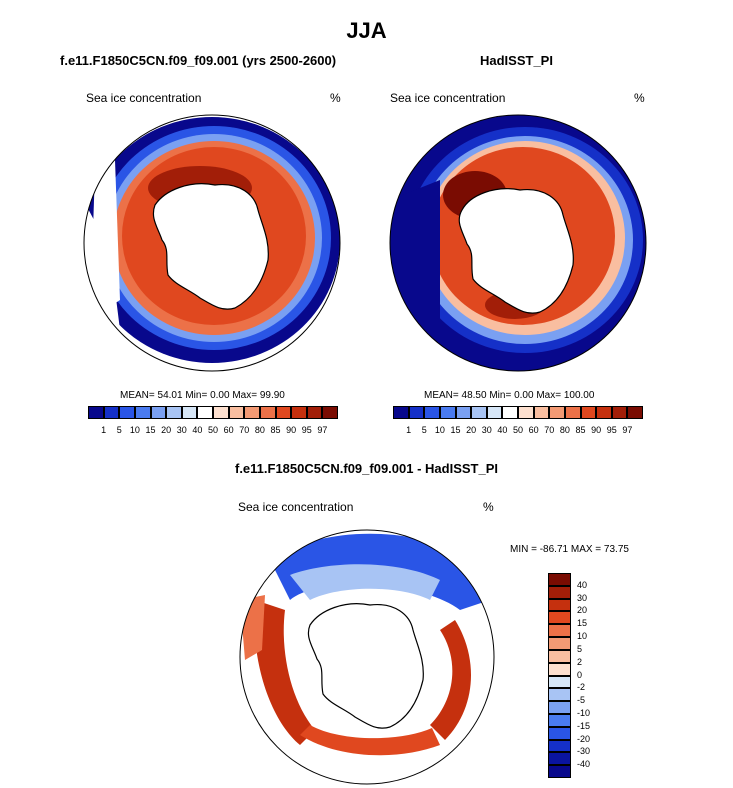 The height and width of the screenshot is (788, 733). I want to click on panel-3-colorbar-tick-label: -10, so click(584, 712).